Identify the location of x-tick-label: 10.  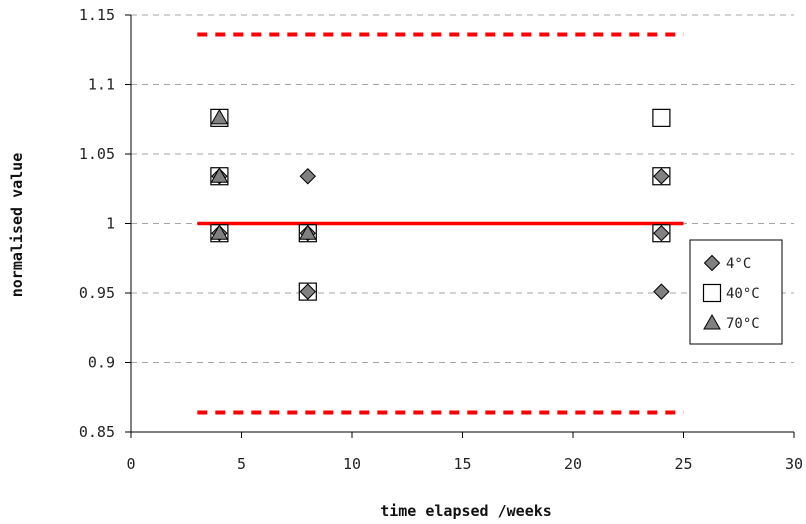
(352, 464).